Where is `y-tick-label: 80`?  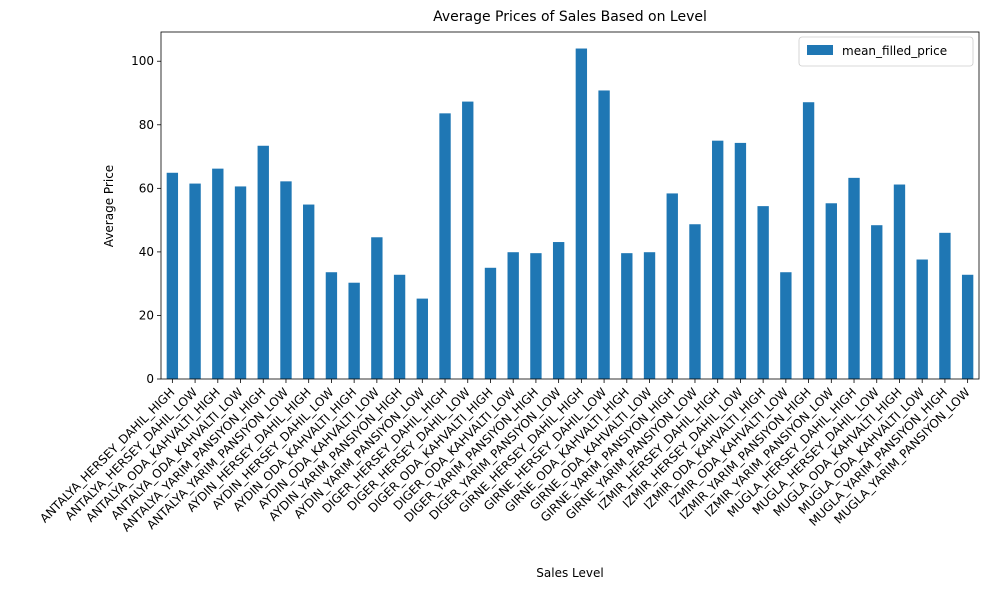 y-tick-label: 80 is located at coordinates (146, 125).